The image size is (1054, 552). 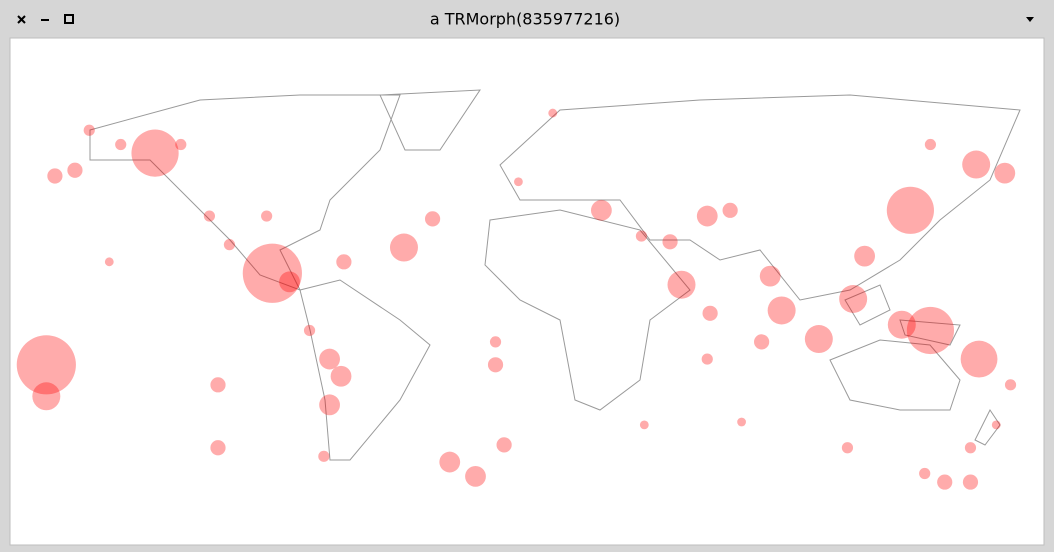 What do you see at coordinates (525, 19) in the screenshot?
I see `window-title: a TRMorph(835977216)` at bounding box center [525, 19].